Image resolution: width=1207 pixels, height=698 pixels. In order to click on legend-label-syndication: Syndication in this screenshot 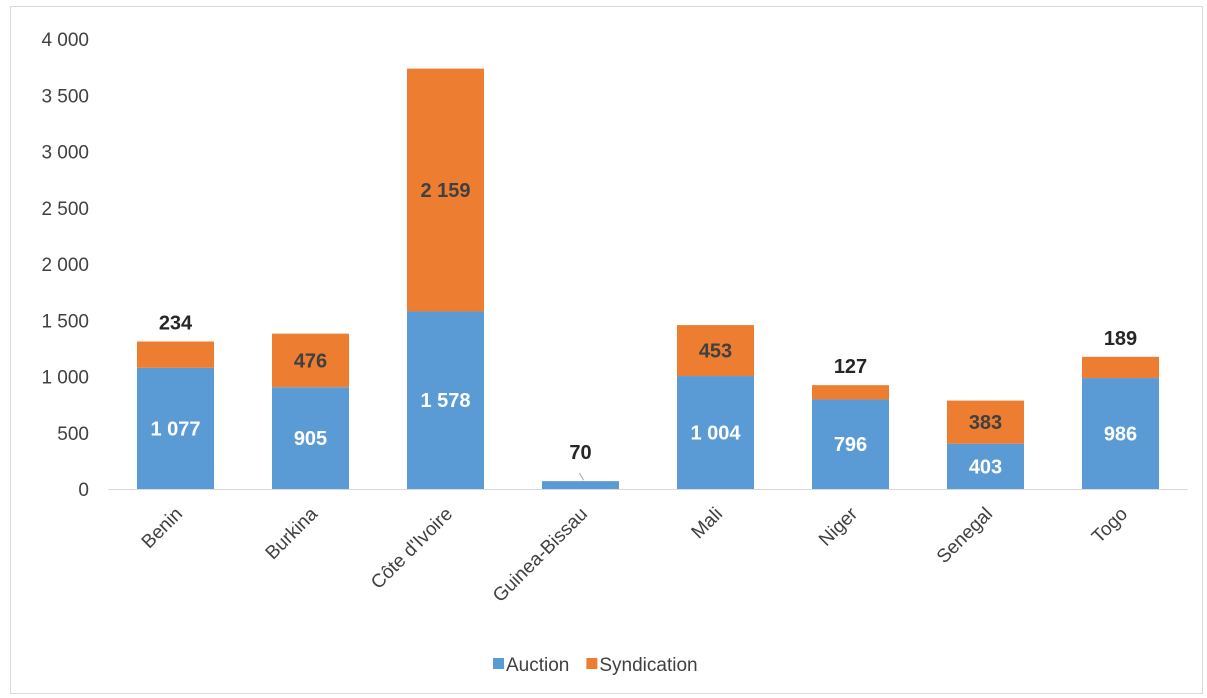, I will do `click(648, 665)`.